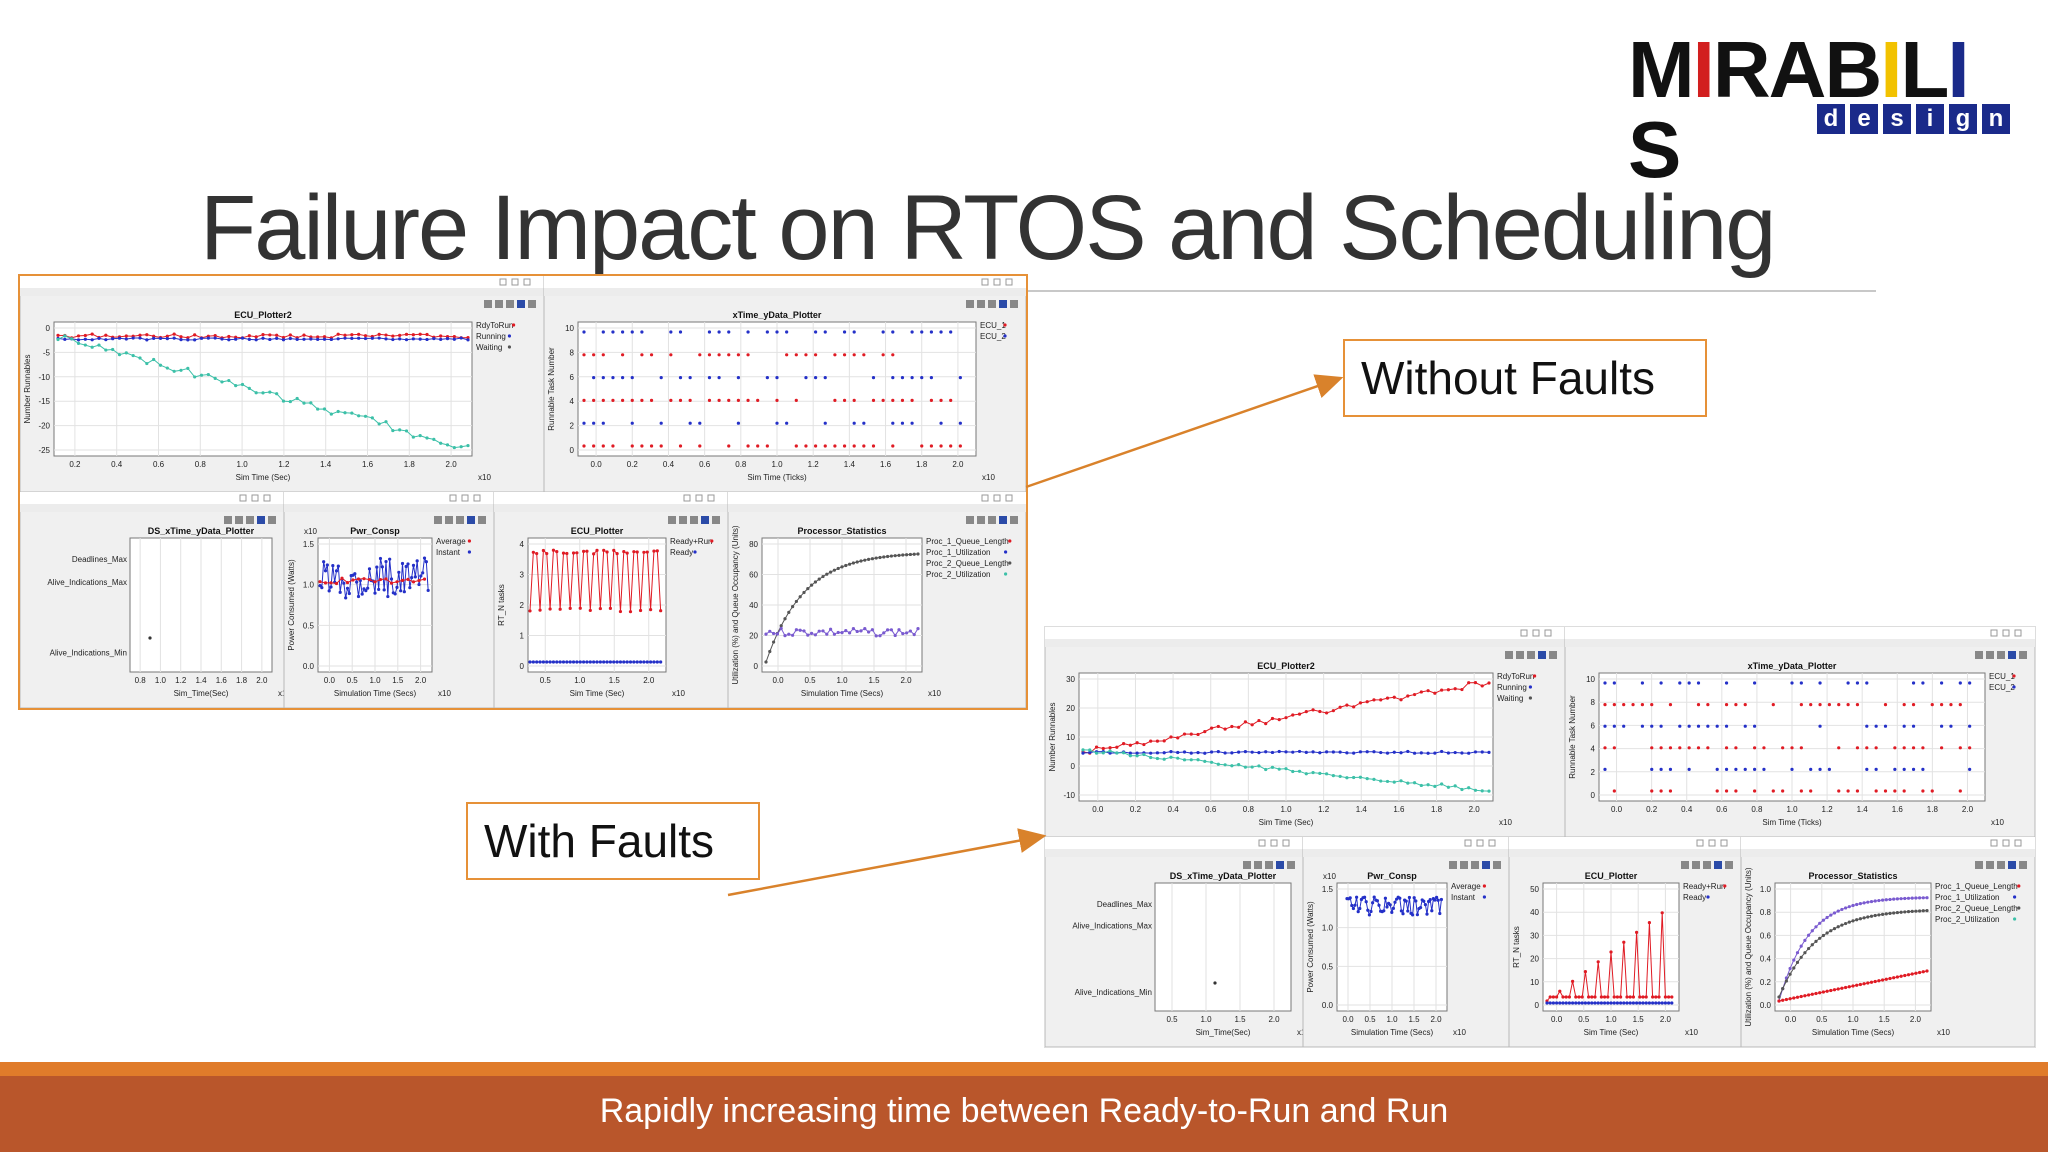  What do you see at coordinates (699, 498) in the screenshot?
I see `maximize-icon` at bounding box center [699, 498].